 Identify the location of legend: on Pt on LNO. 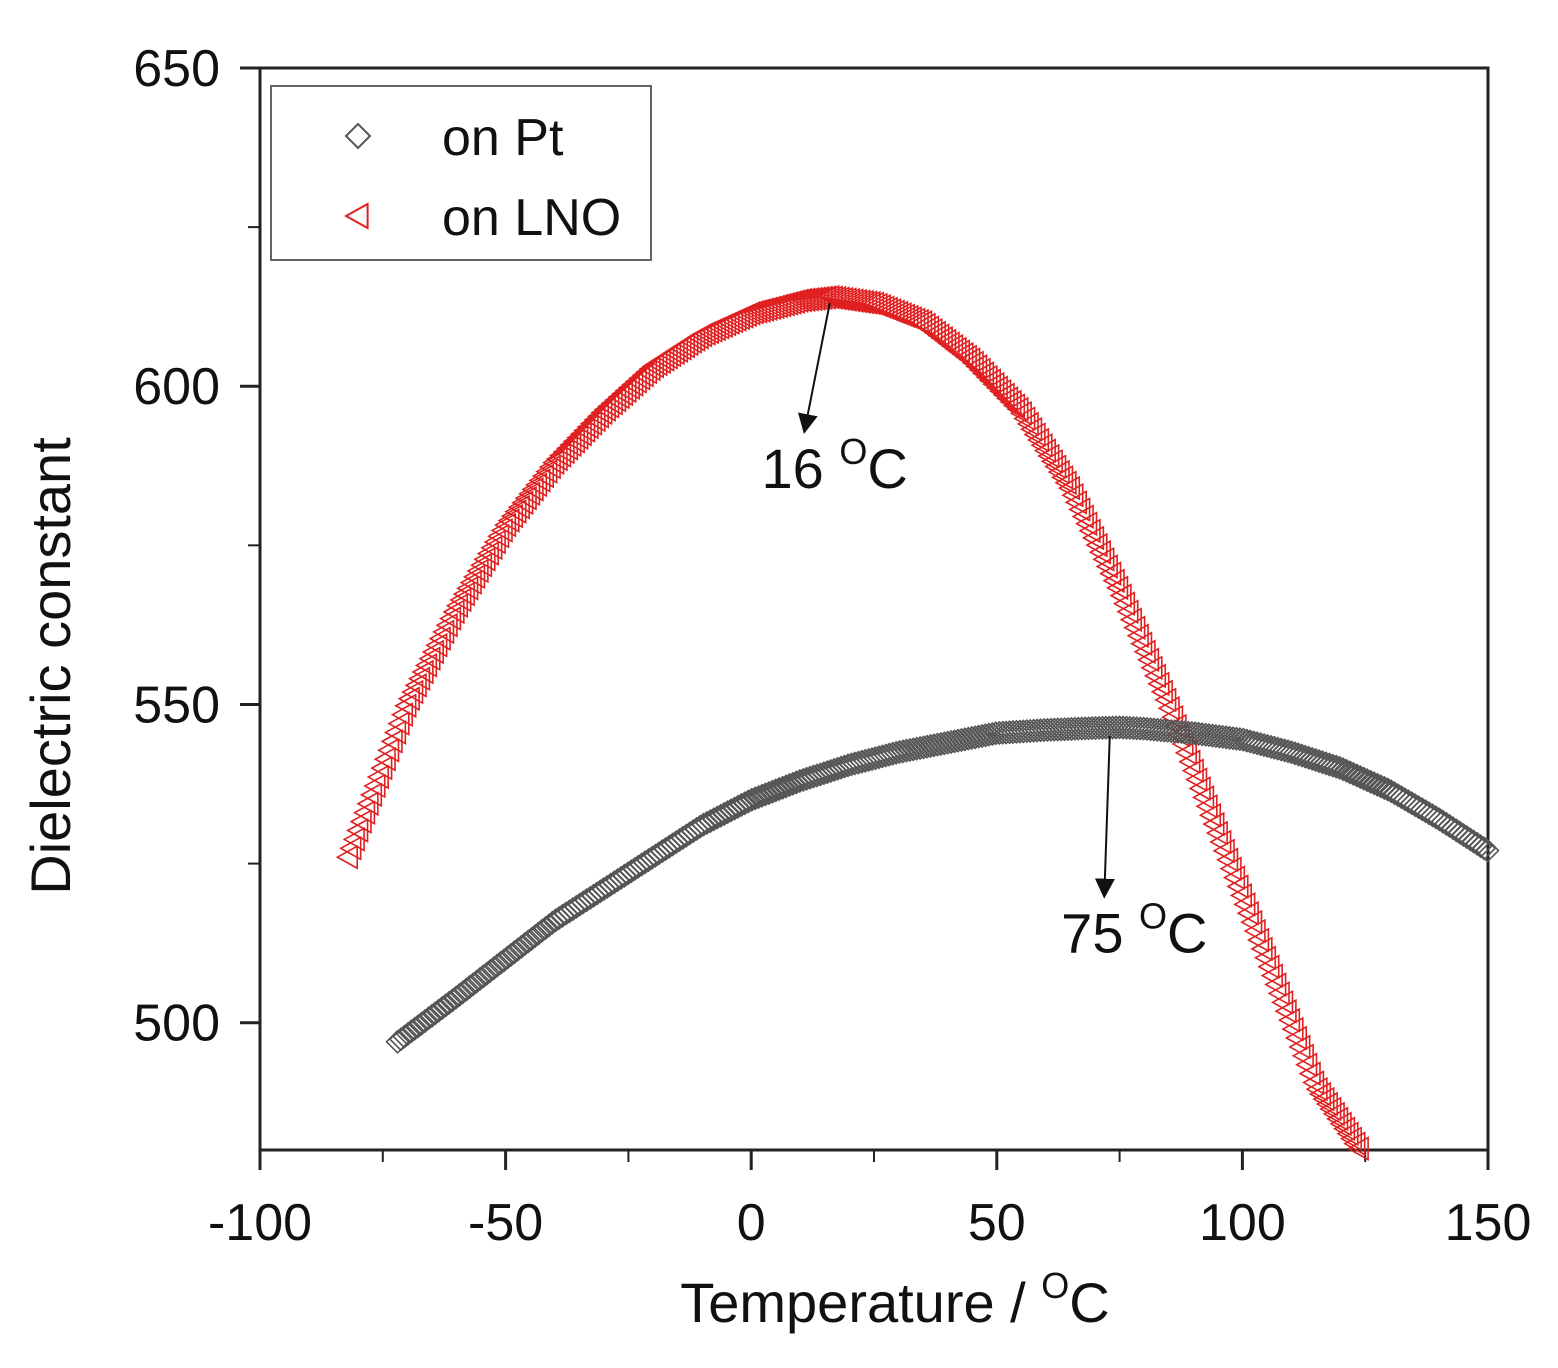
(461, 173).